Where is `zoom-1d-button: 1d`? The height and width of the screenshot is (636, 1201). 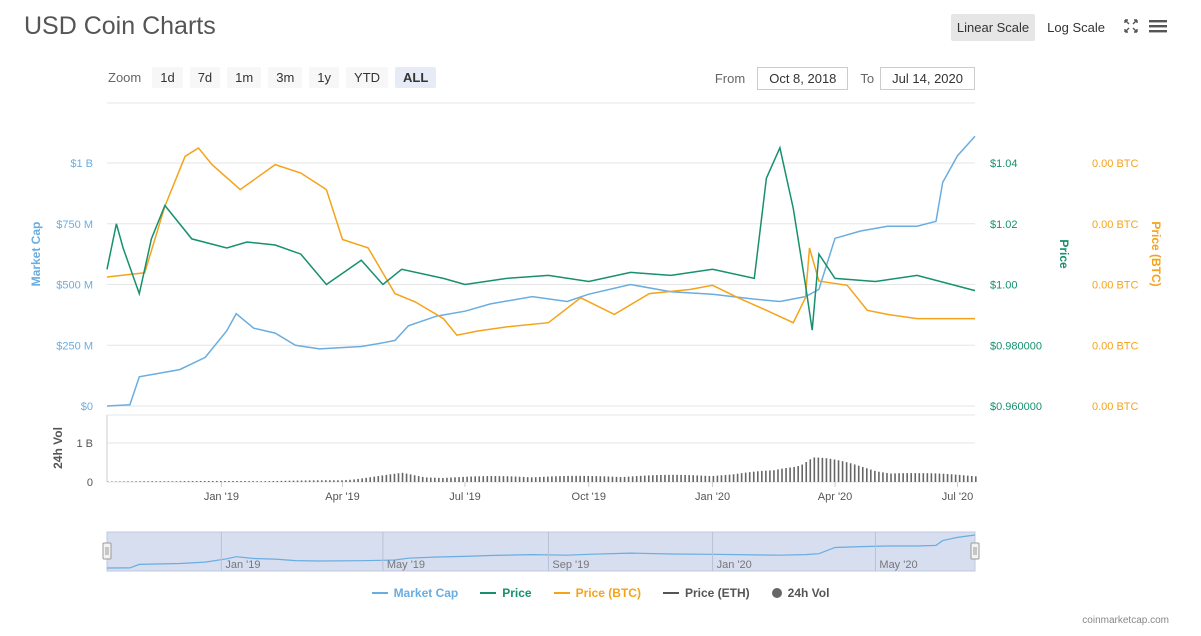 zoom-1d-button: 1d is located at coordinates (167, 77).